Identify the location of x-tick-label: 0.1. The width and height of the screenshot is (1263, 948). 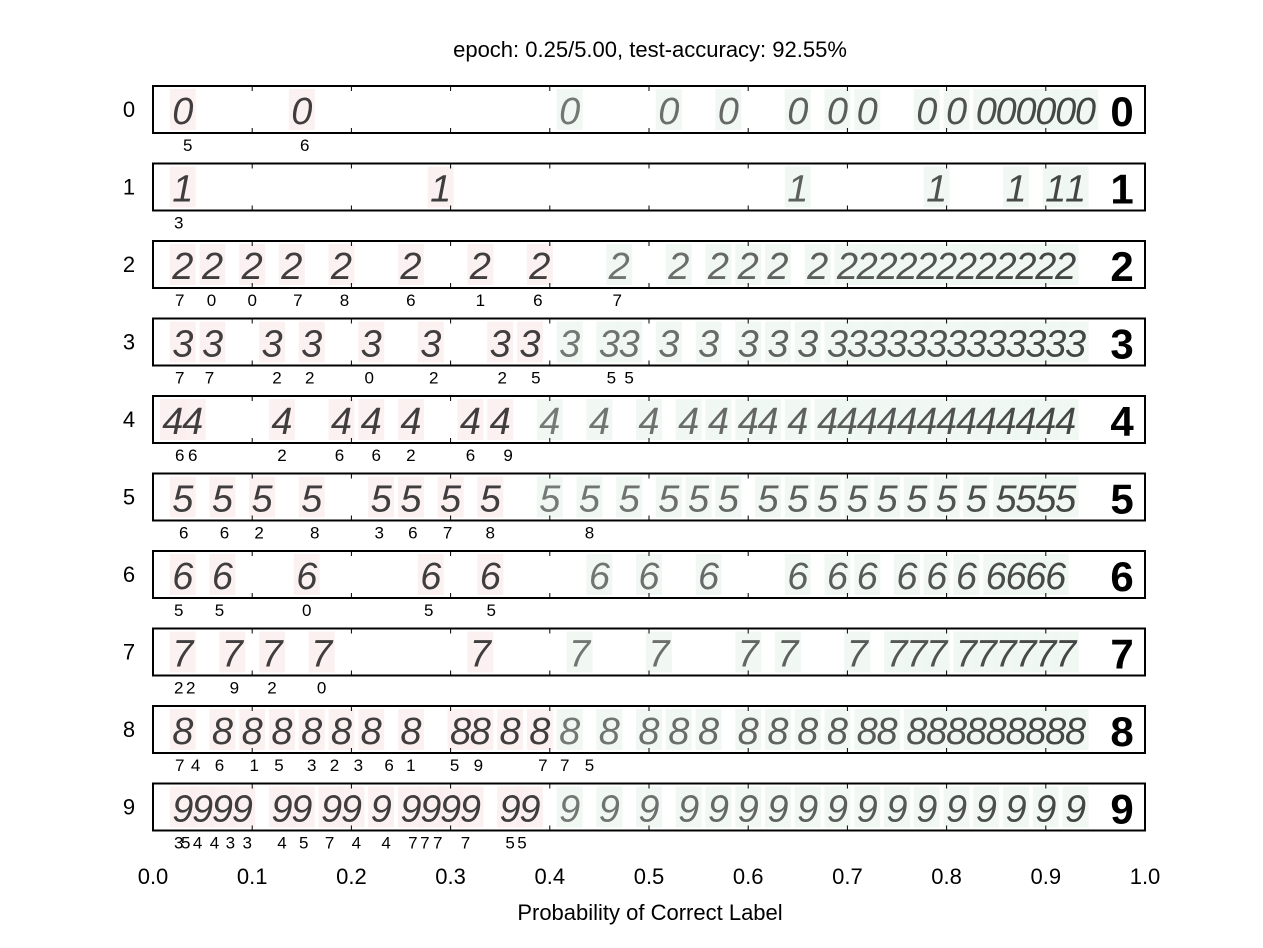
(252, 876).